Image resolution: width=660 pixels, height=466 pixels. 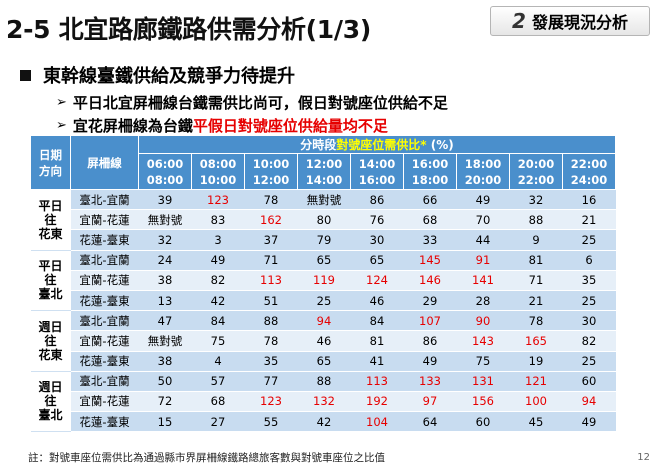 I want to click on header-time-slot: 16:00 18:00, so click(x=430, y=171).